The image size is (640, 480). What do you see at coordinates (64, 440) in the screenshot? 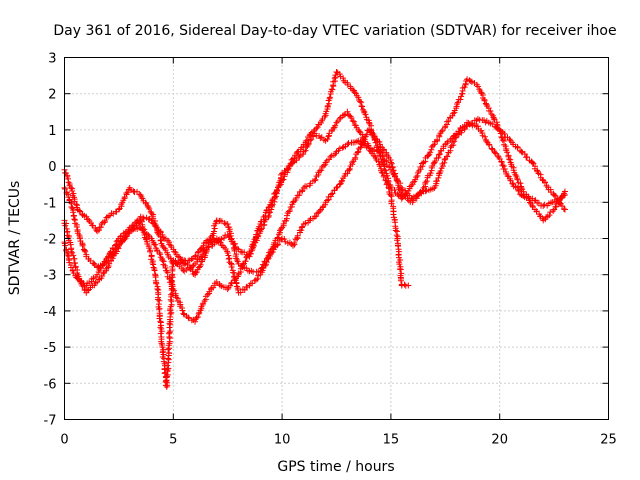
I see `x-tick-label: 0` at bounding box center [64, 440].